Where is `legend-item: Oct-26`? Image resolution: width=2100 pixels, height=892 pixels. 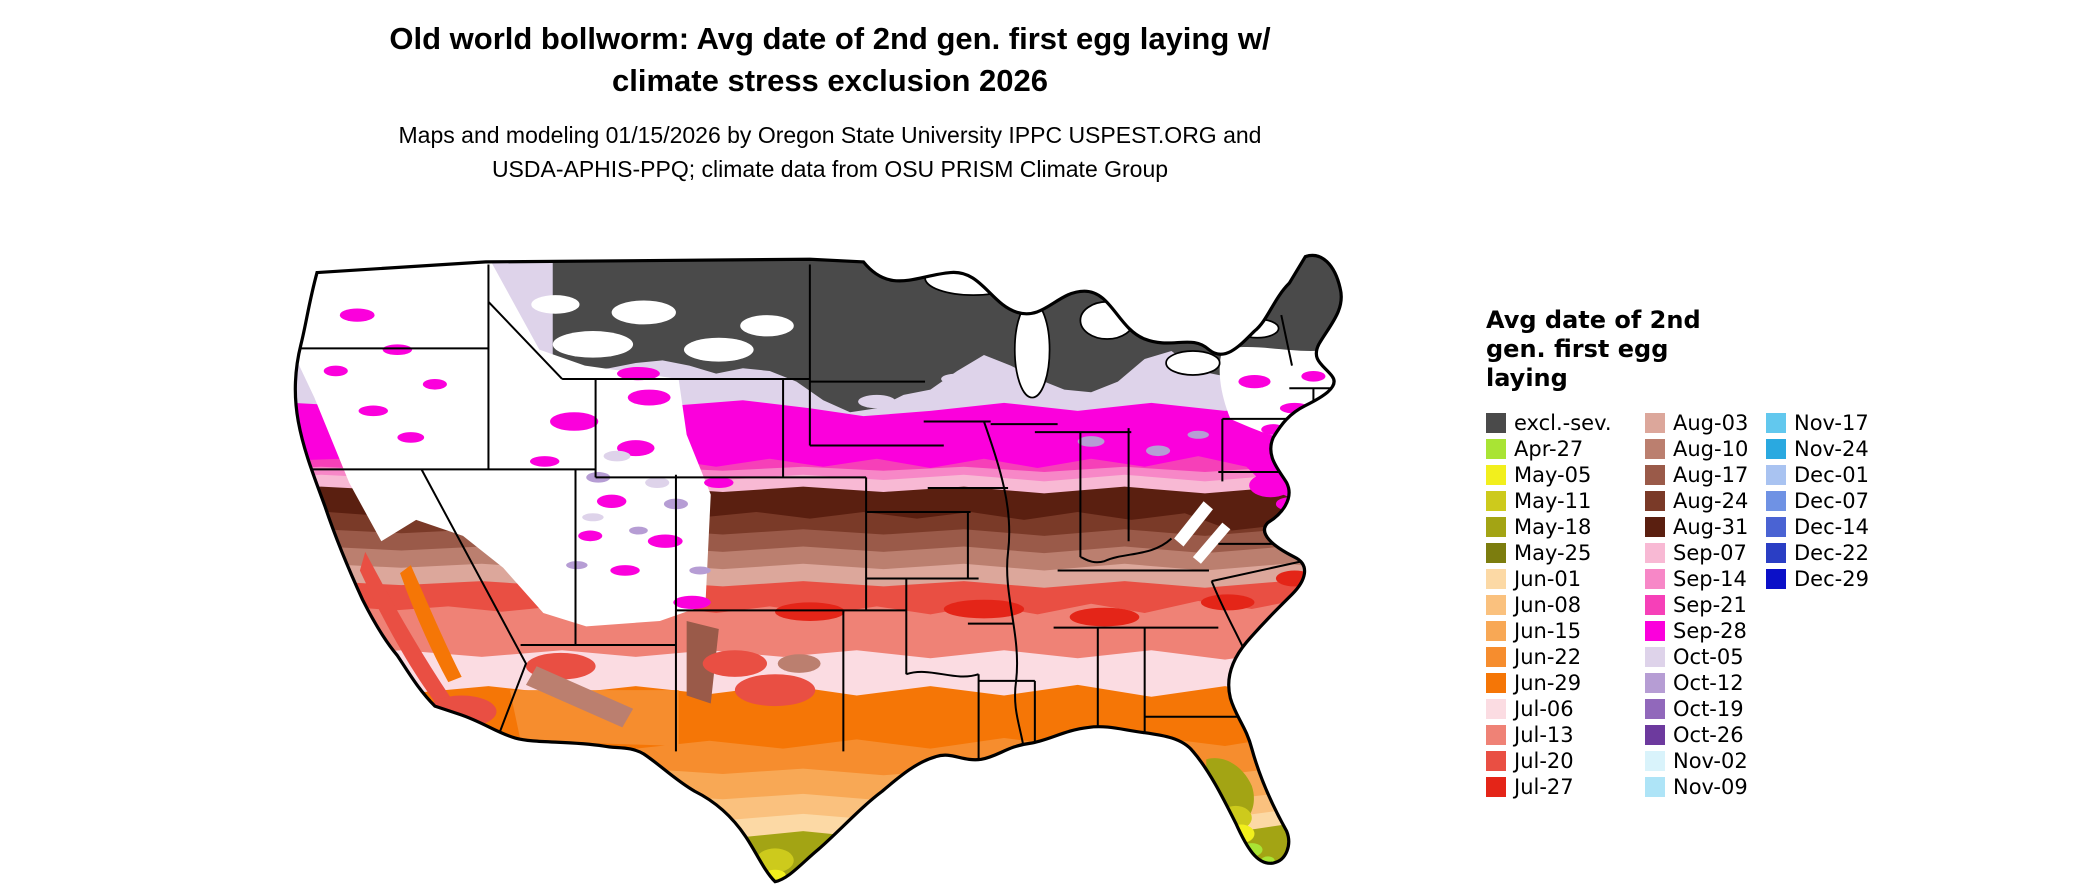
legend-item: Oct-26 is located at coordinates (1696, 735).